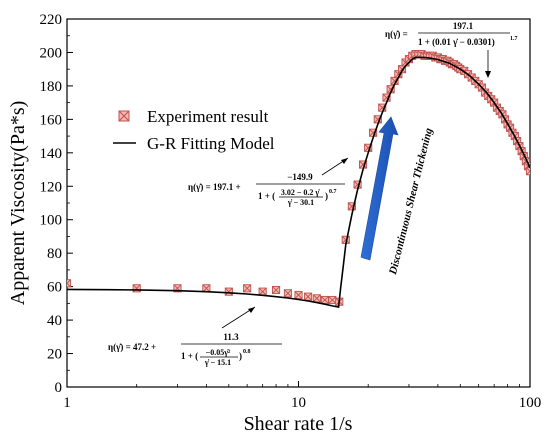  Describe the element at coordinates (54, 254) in the screenshot. I see `y-tick-label: 80` at that location.